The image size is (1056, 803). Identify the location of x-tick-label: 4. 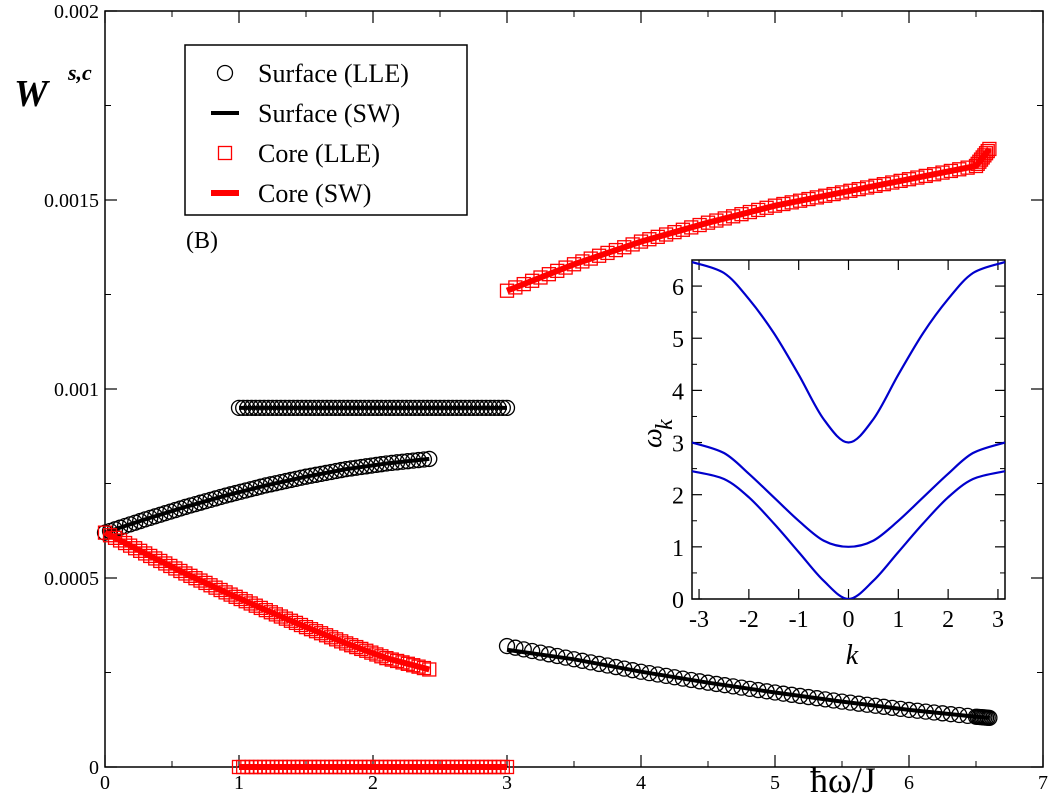
(641, 783).